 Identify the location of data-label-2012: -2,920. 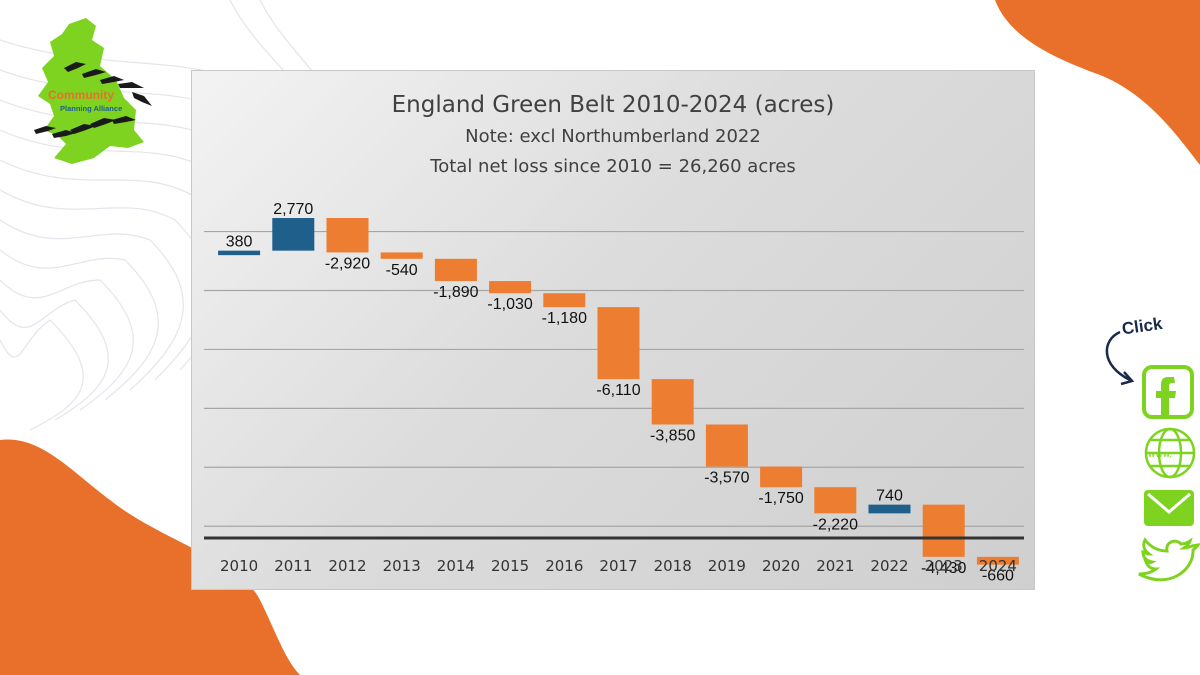
(347, 263).